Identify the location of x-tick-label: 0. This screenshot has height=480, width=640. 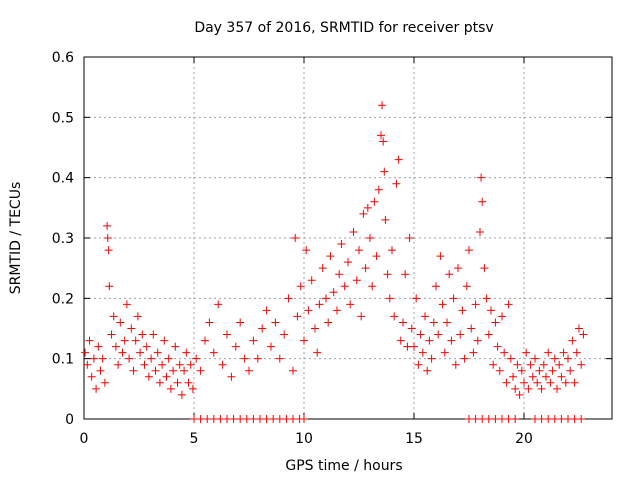
(84, 439).